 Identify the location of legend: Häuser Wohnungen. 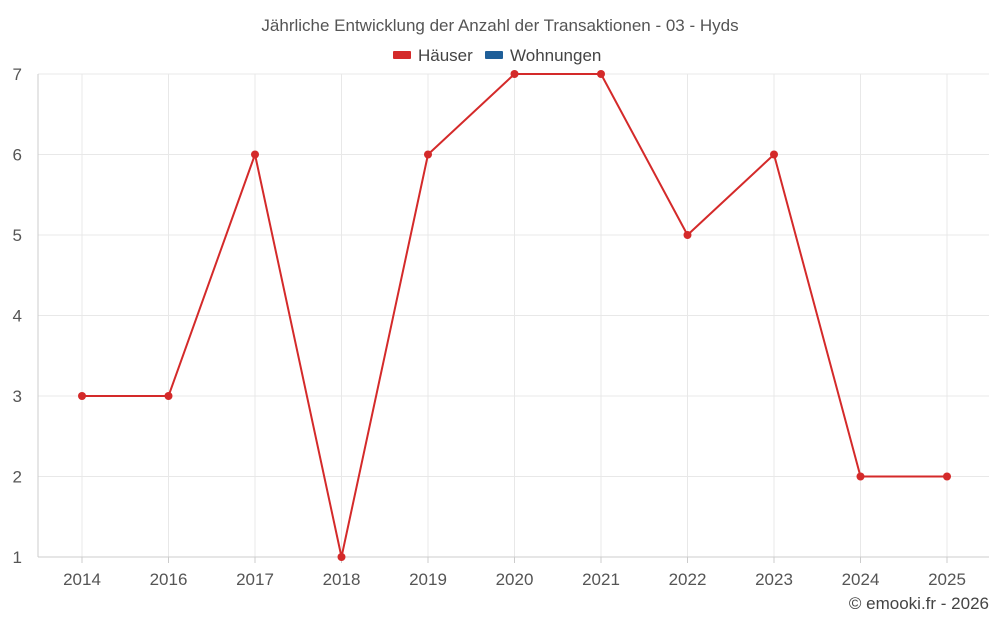
(497, 55).